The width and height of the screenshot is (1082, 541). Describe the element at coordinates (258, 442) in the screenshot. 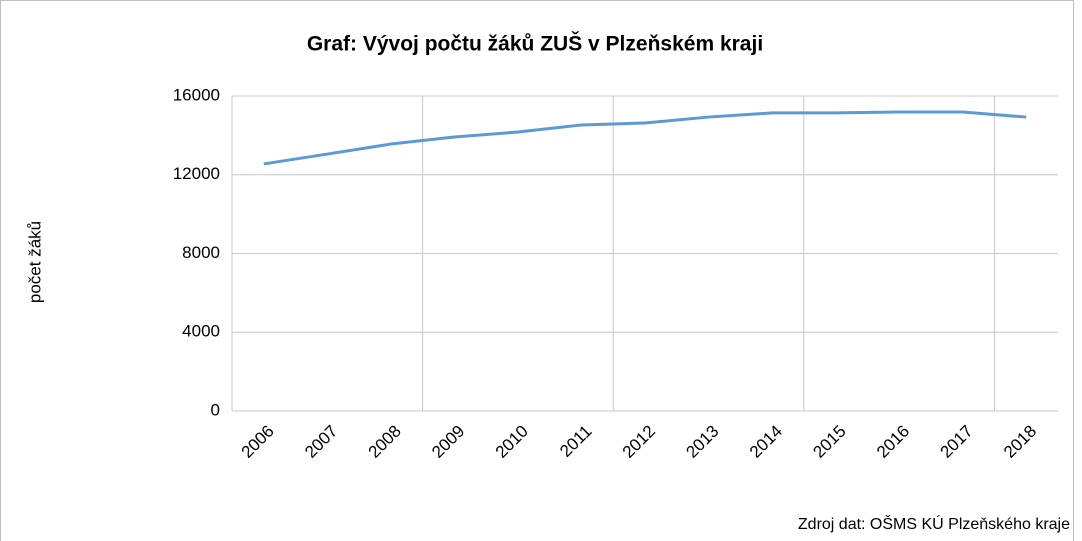

I see `x-tick-label: 2006` at that location.